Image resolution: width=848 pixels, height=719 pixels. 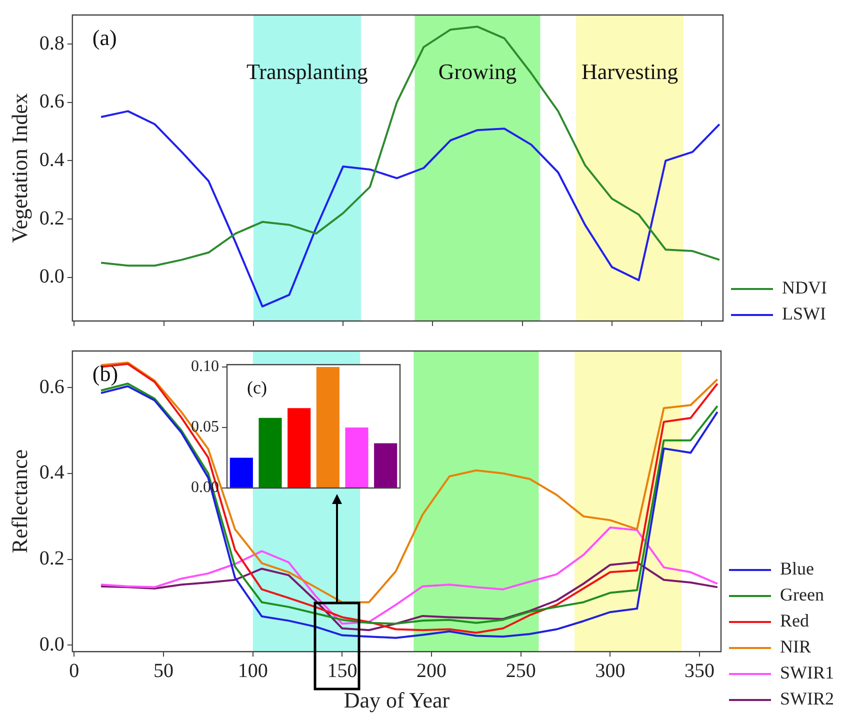 I want to click on legend-label: NDVI, so click(x=805, y=288).